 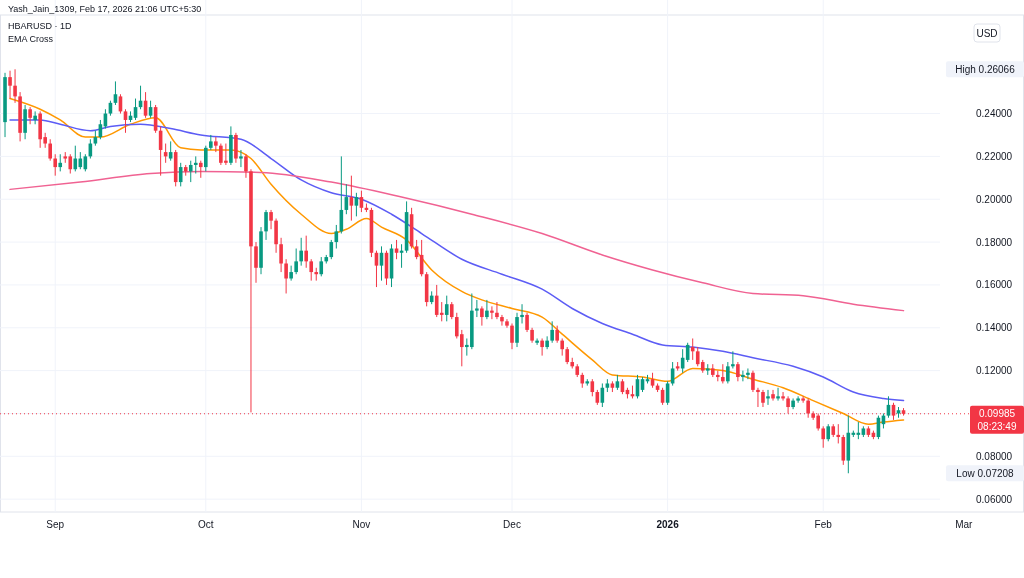 What do you see at coordinates (512, 524) in the screenshot?
I see `x-tick-label: Dec` at bounding box center [512, 524].